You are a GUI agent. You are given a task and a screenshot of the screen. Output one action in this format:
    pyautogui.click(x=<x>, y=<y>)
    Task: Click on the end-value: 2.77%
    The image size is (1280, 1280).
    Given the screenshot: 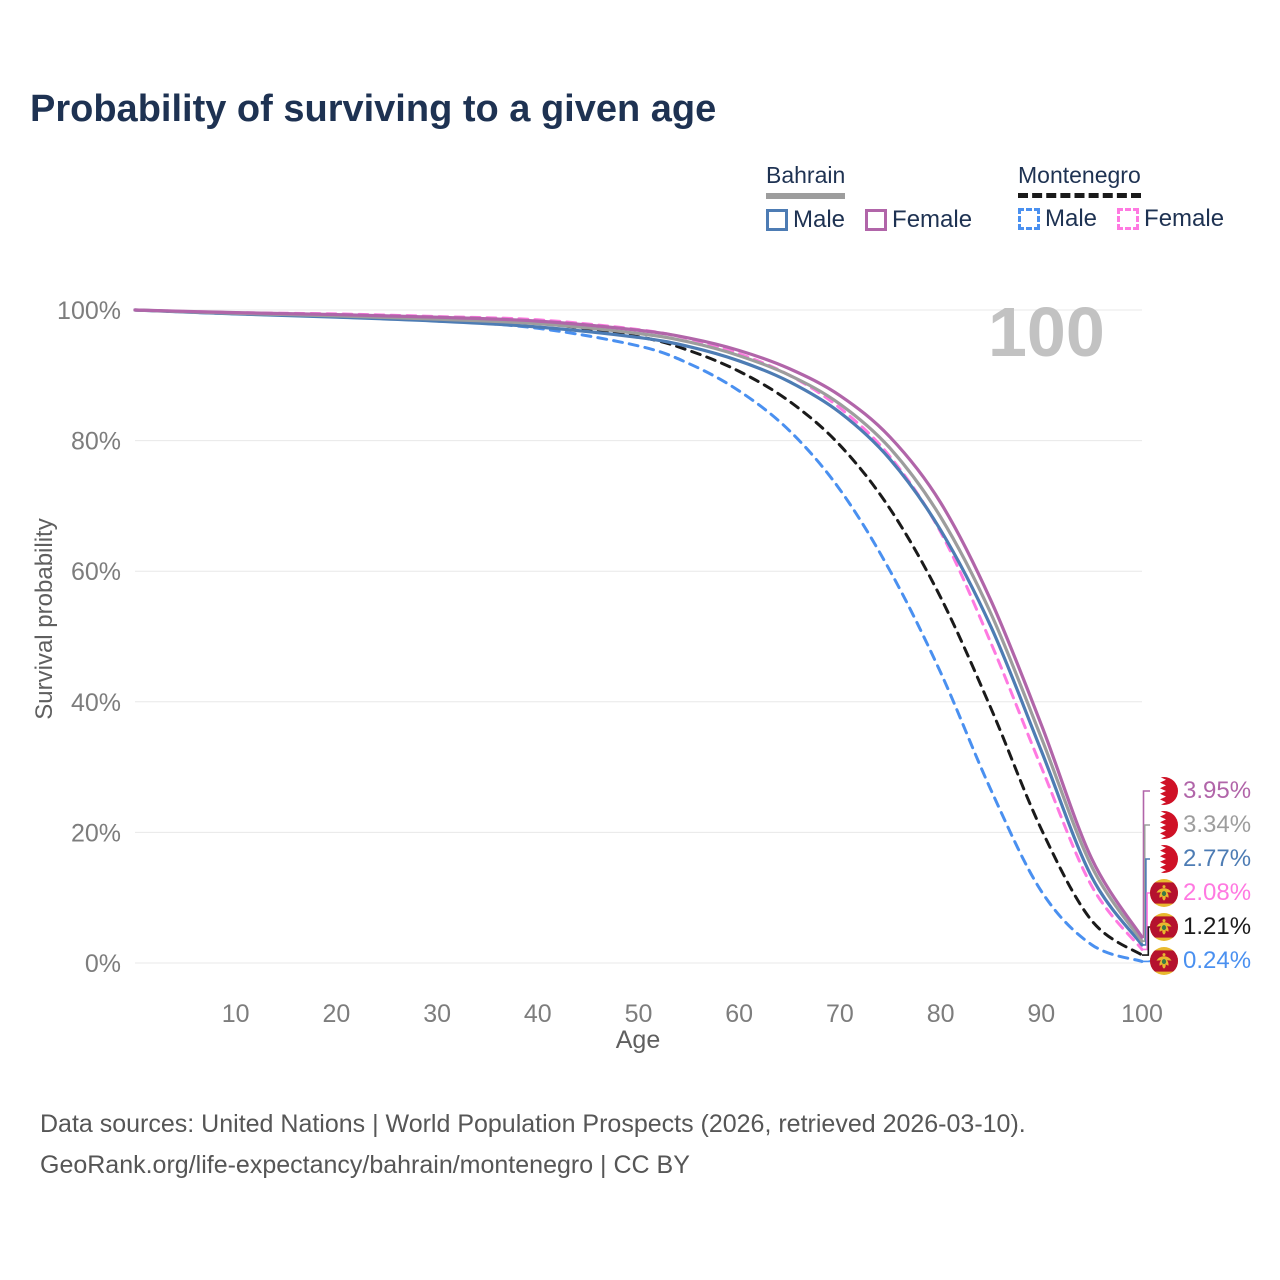 What is the action you would take?
    pyautogui.click(x=1217, y=858)
    